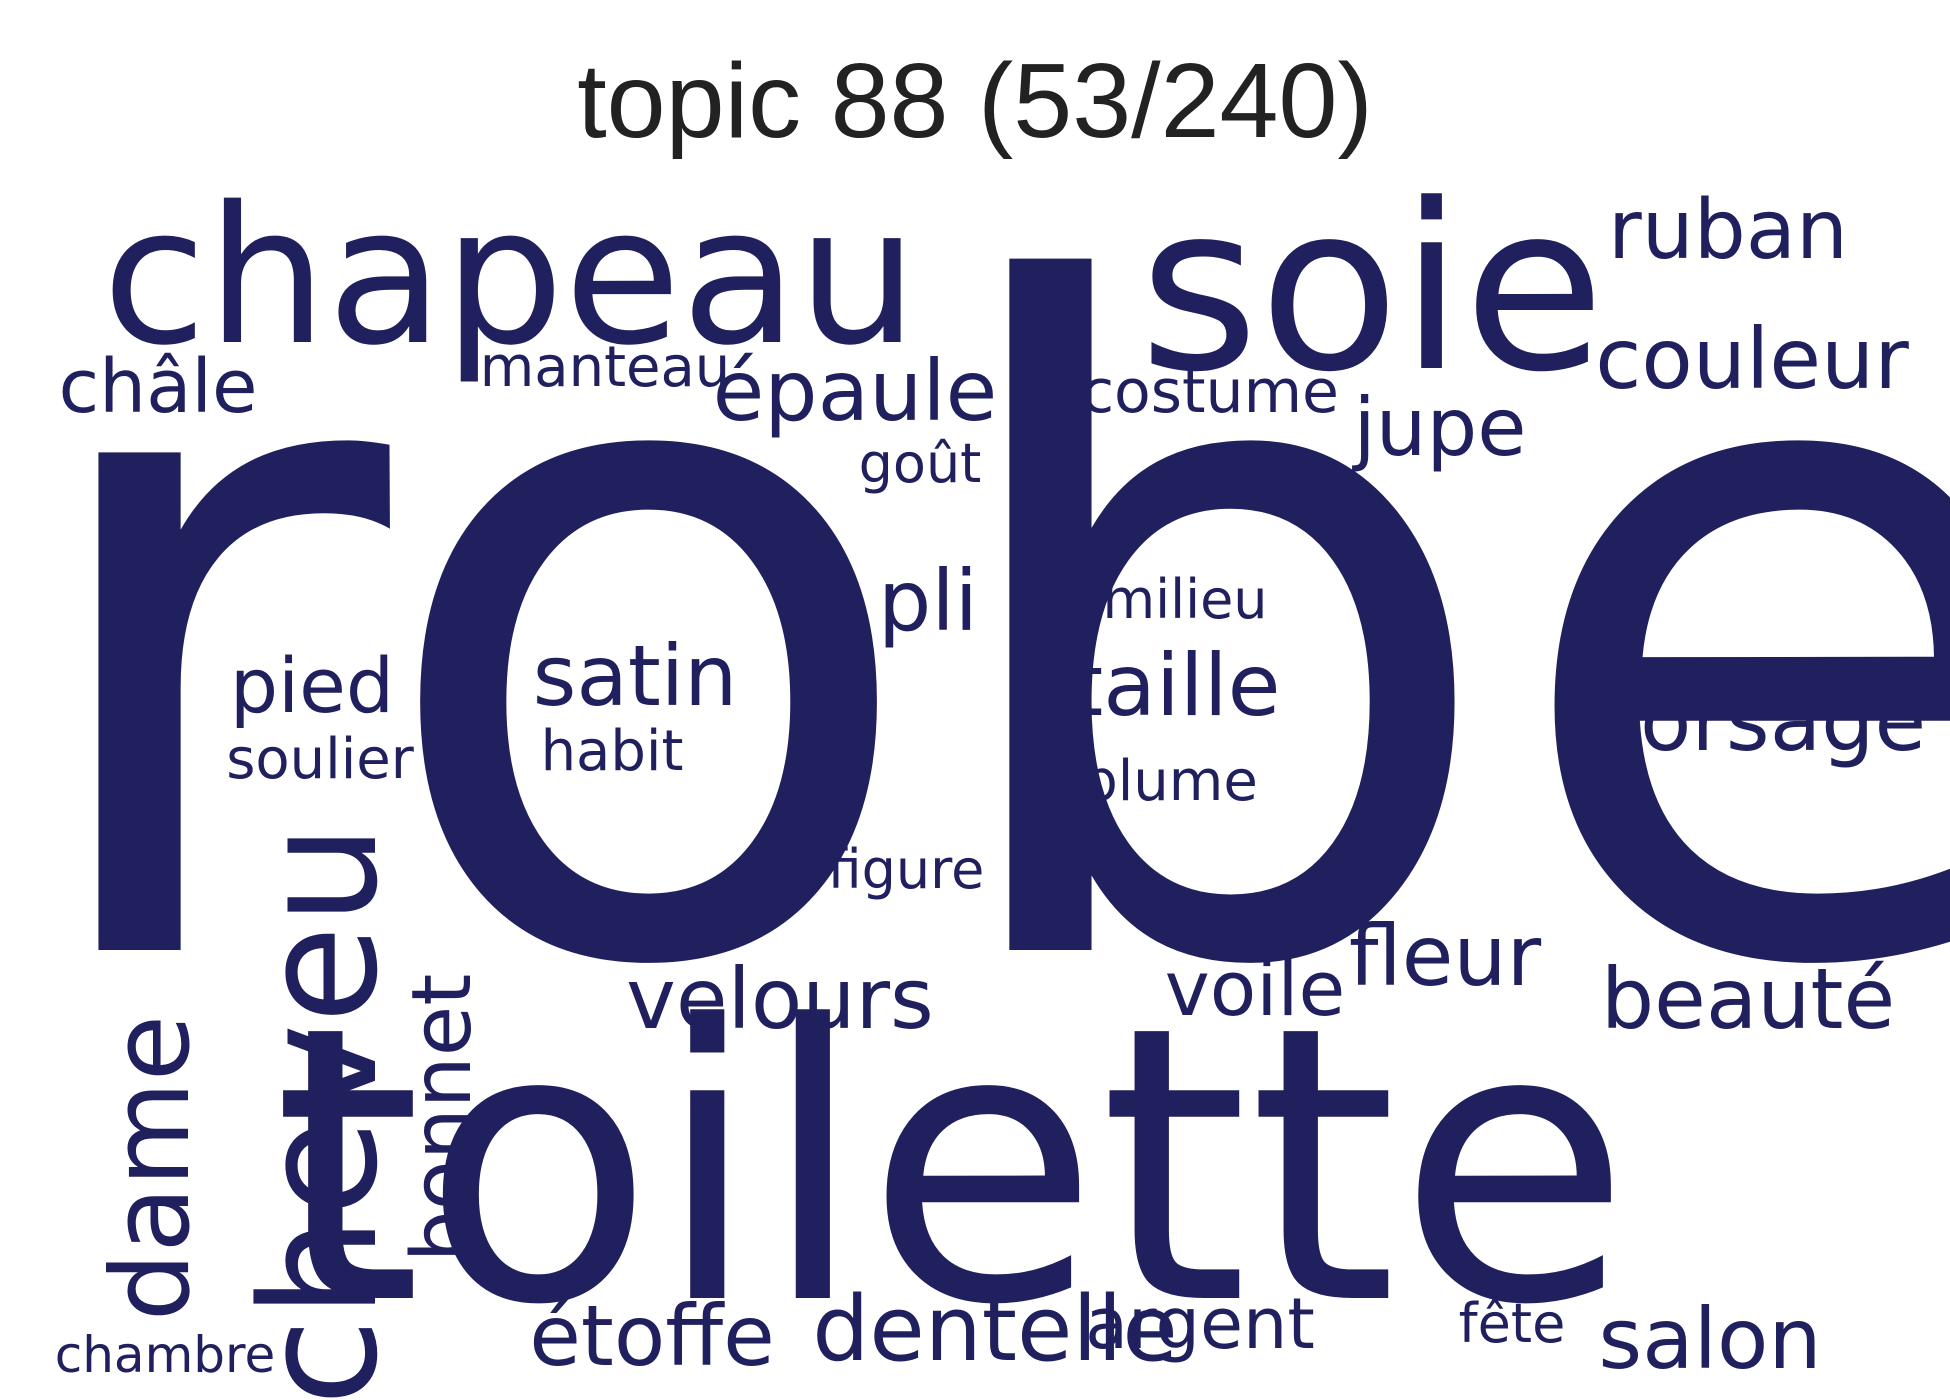  What do you see at coordinates (1170, 781) in the screenshot?
I see `cloud-word-28: plume` at bounding box center [1170, 781].